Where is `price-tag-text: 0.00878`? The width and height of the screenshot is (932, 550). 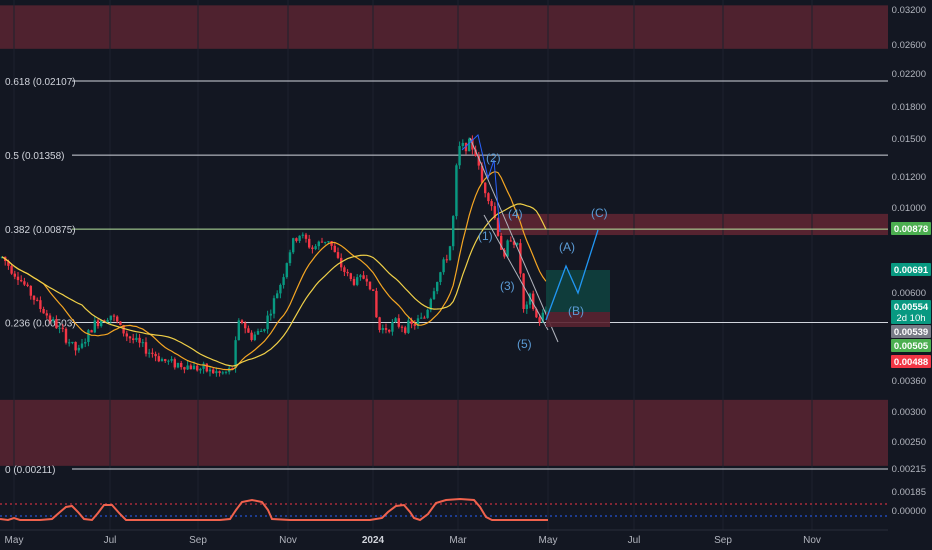
price-tag-text: 0.00878 is located at coordinates (911, 229).